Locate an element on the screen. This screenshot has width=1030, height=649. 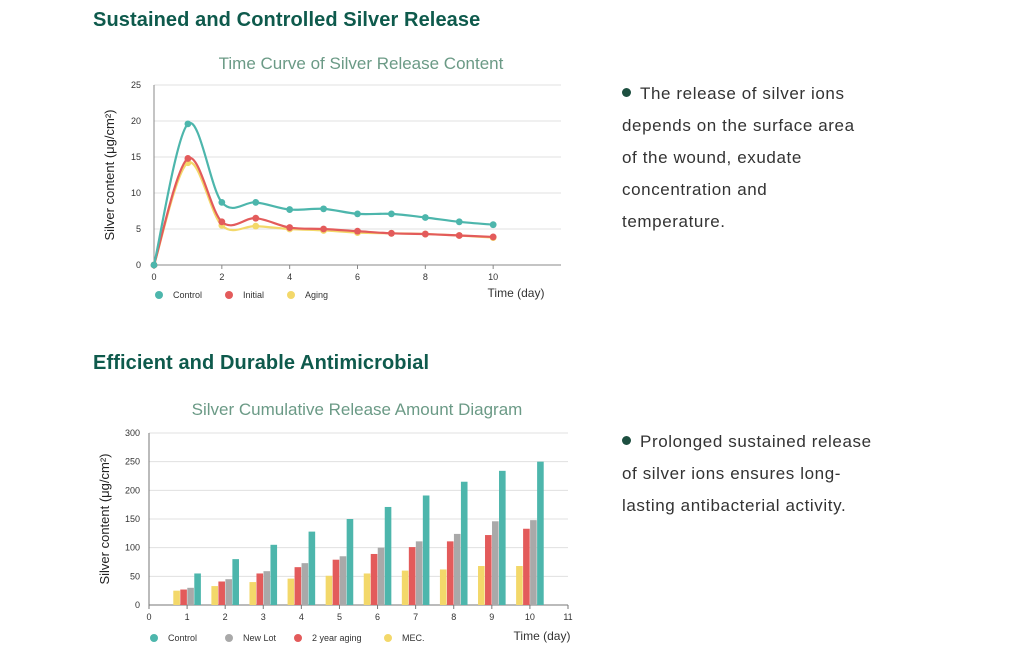
y-tick-label: 5 is located at coordinates (138, 229).